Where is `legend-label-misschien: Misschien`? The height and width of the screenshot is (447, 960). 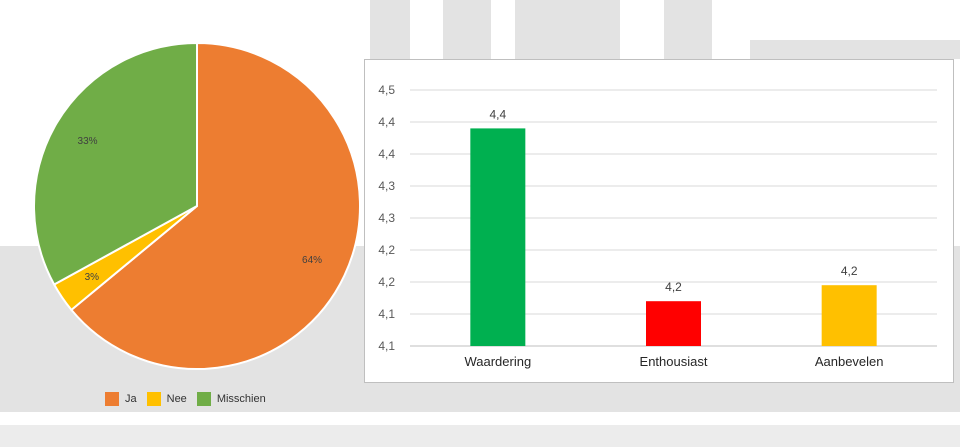 legend-label-misschien: Misschien is located at coordinates (241, 399).